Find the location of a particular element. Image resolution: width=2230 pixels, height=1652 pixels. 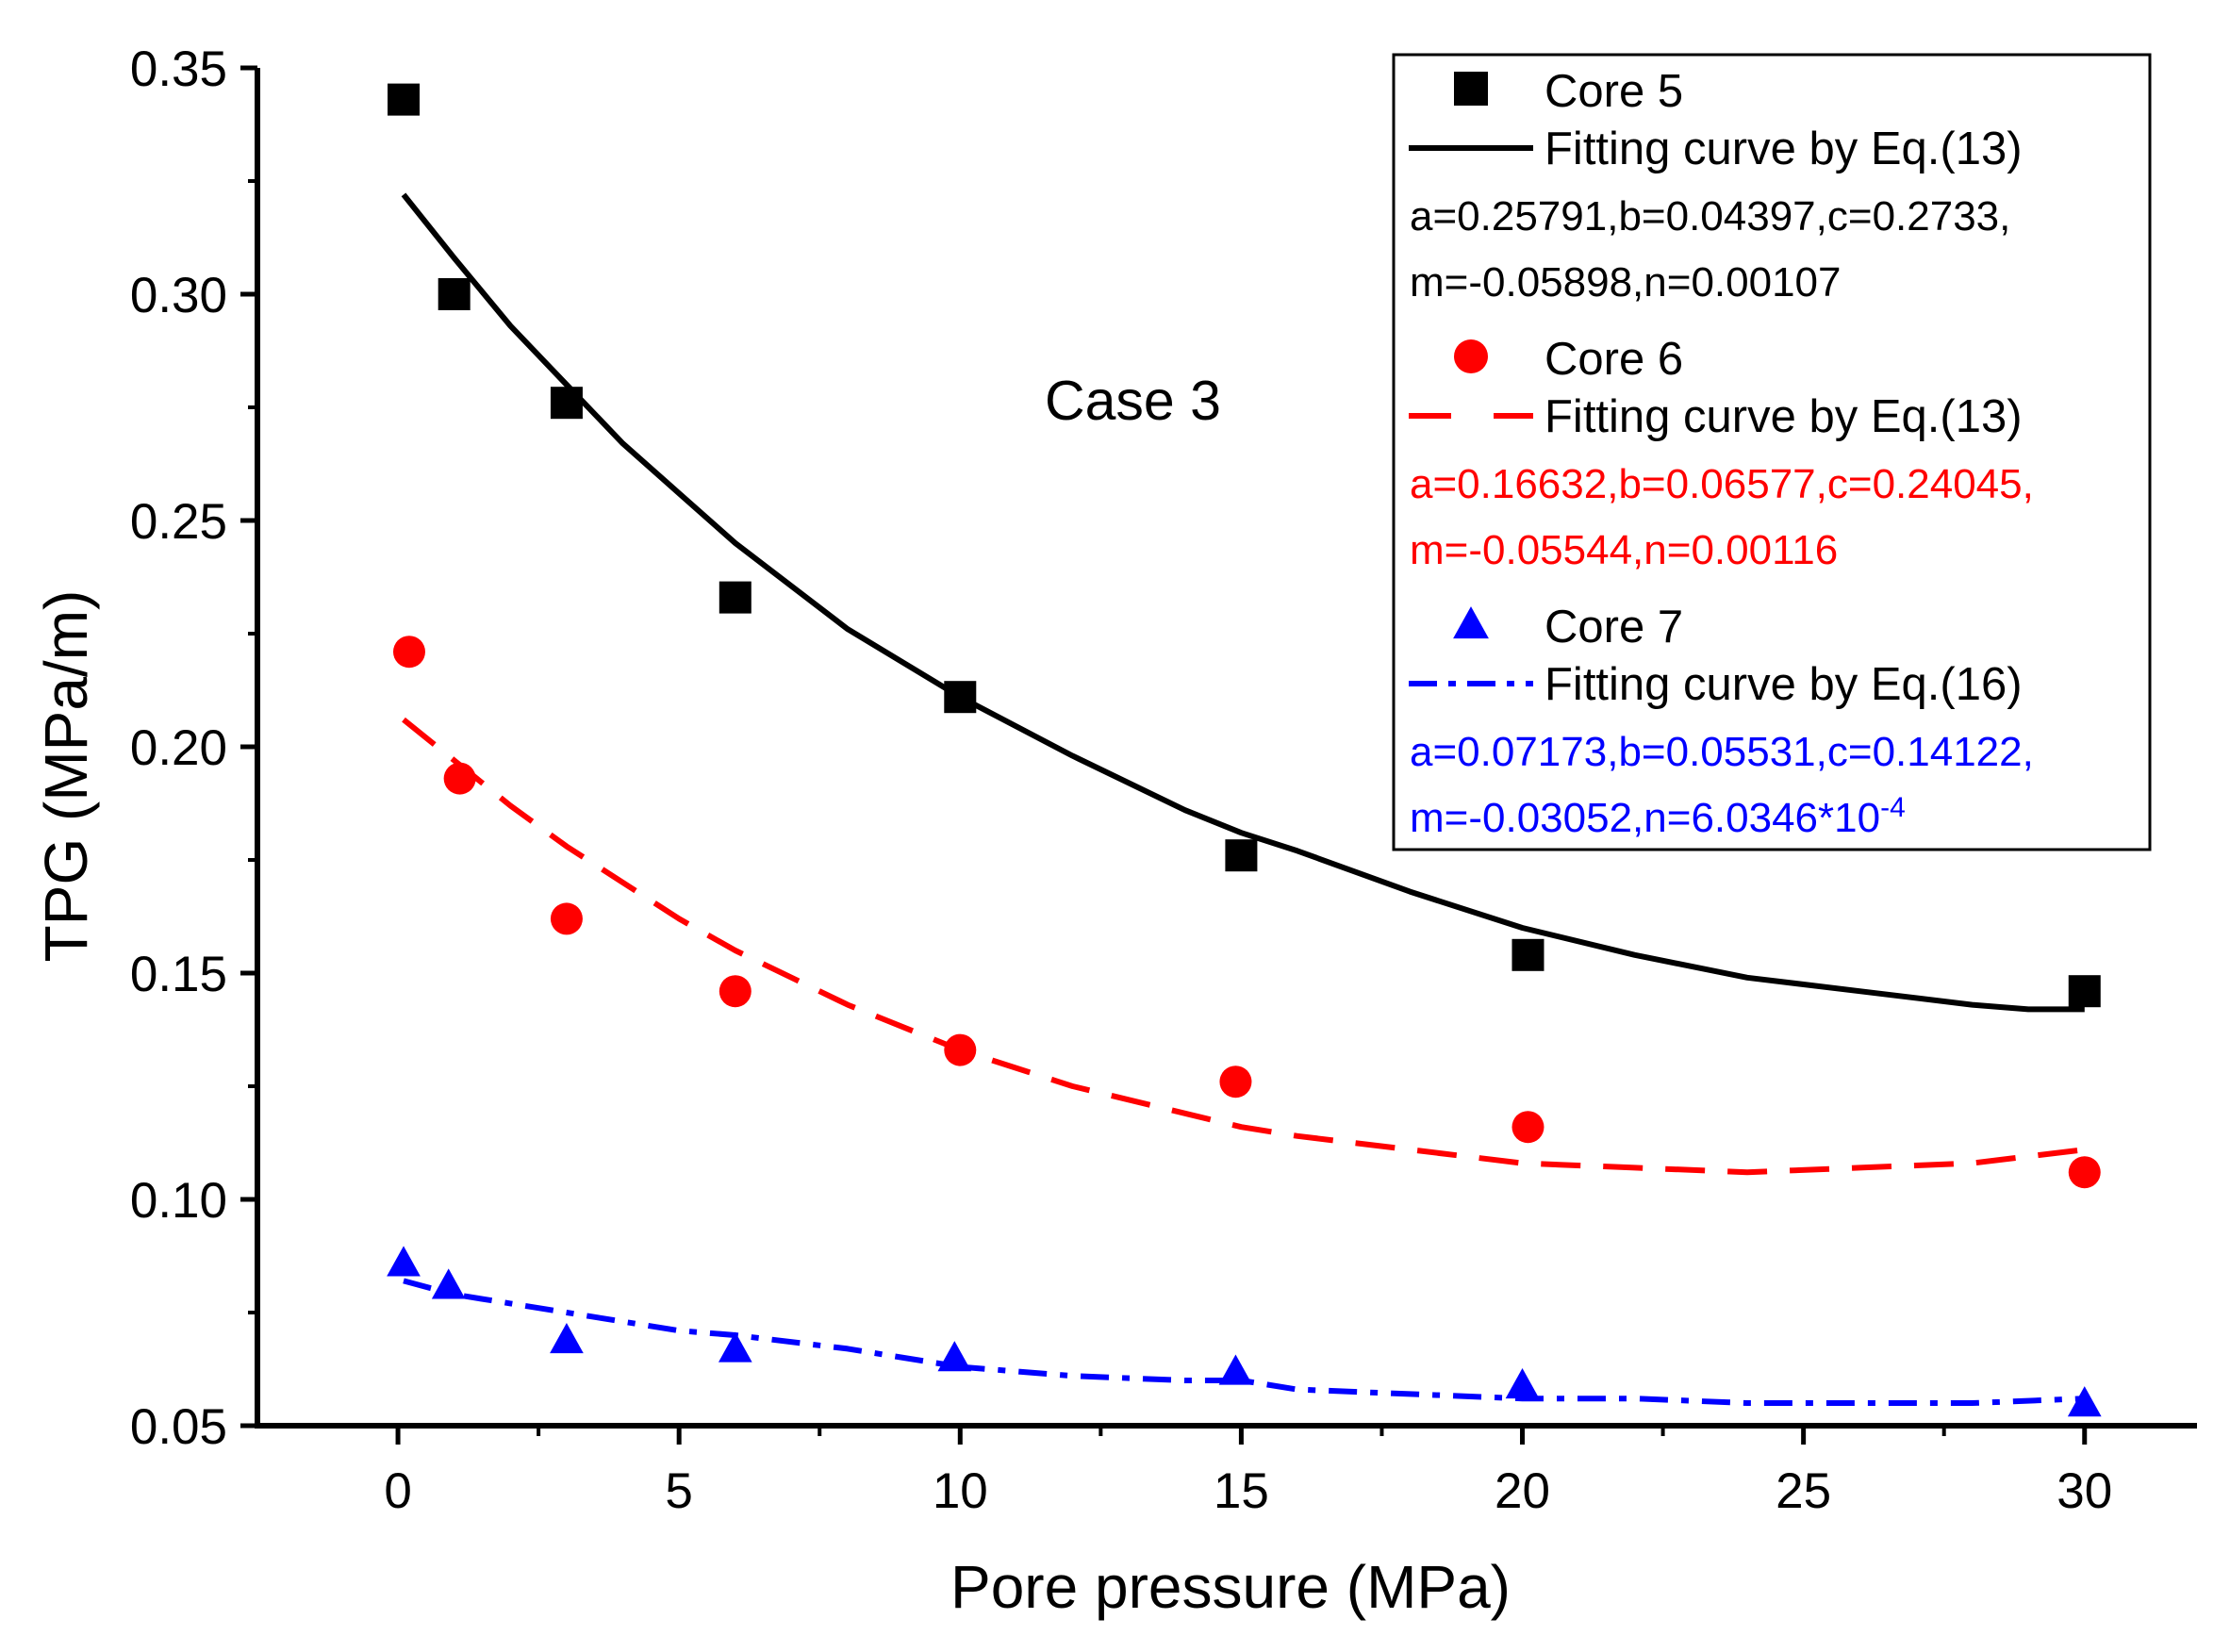

legend-label-core-7-fit: Fitting curve by Eq.(16) is located at coordinates (1784, 684).